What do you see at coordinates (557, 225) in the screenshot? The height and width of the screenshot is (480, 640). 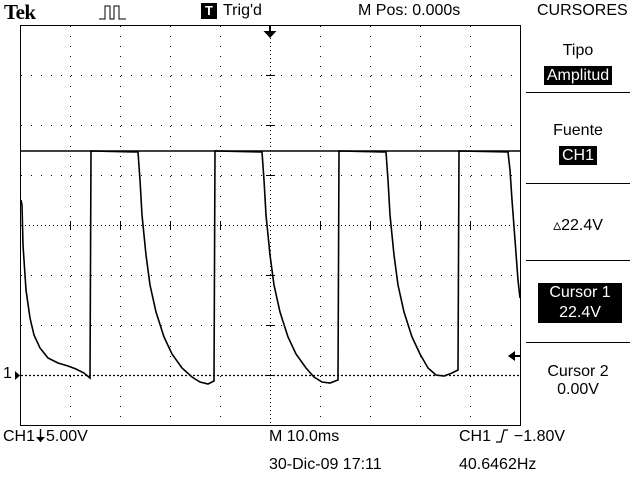 I see `delta-icon: ▵` at bounding box center [557, 225].